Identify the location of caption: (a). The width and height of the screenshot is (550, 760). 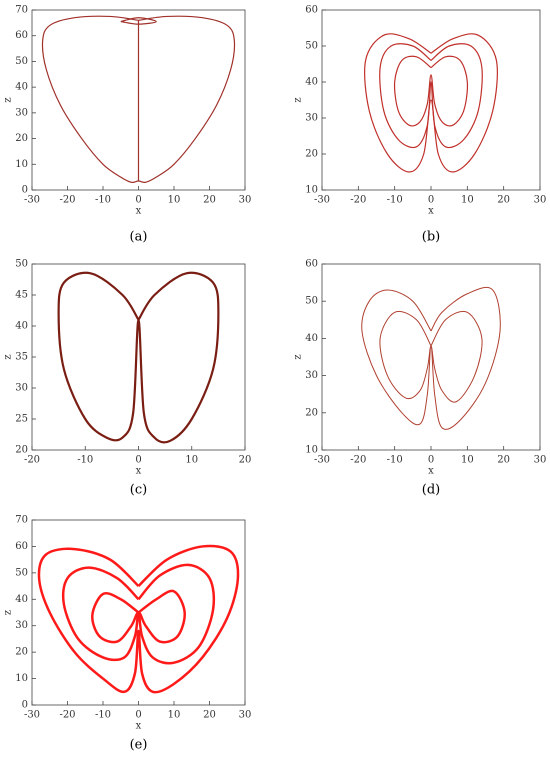
(139, 237).